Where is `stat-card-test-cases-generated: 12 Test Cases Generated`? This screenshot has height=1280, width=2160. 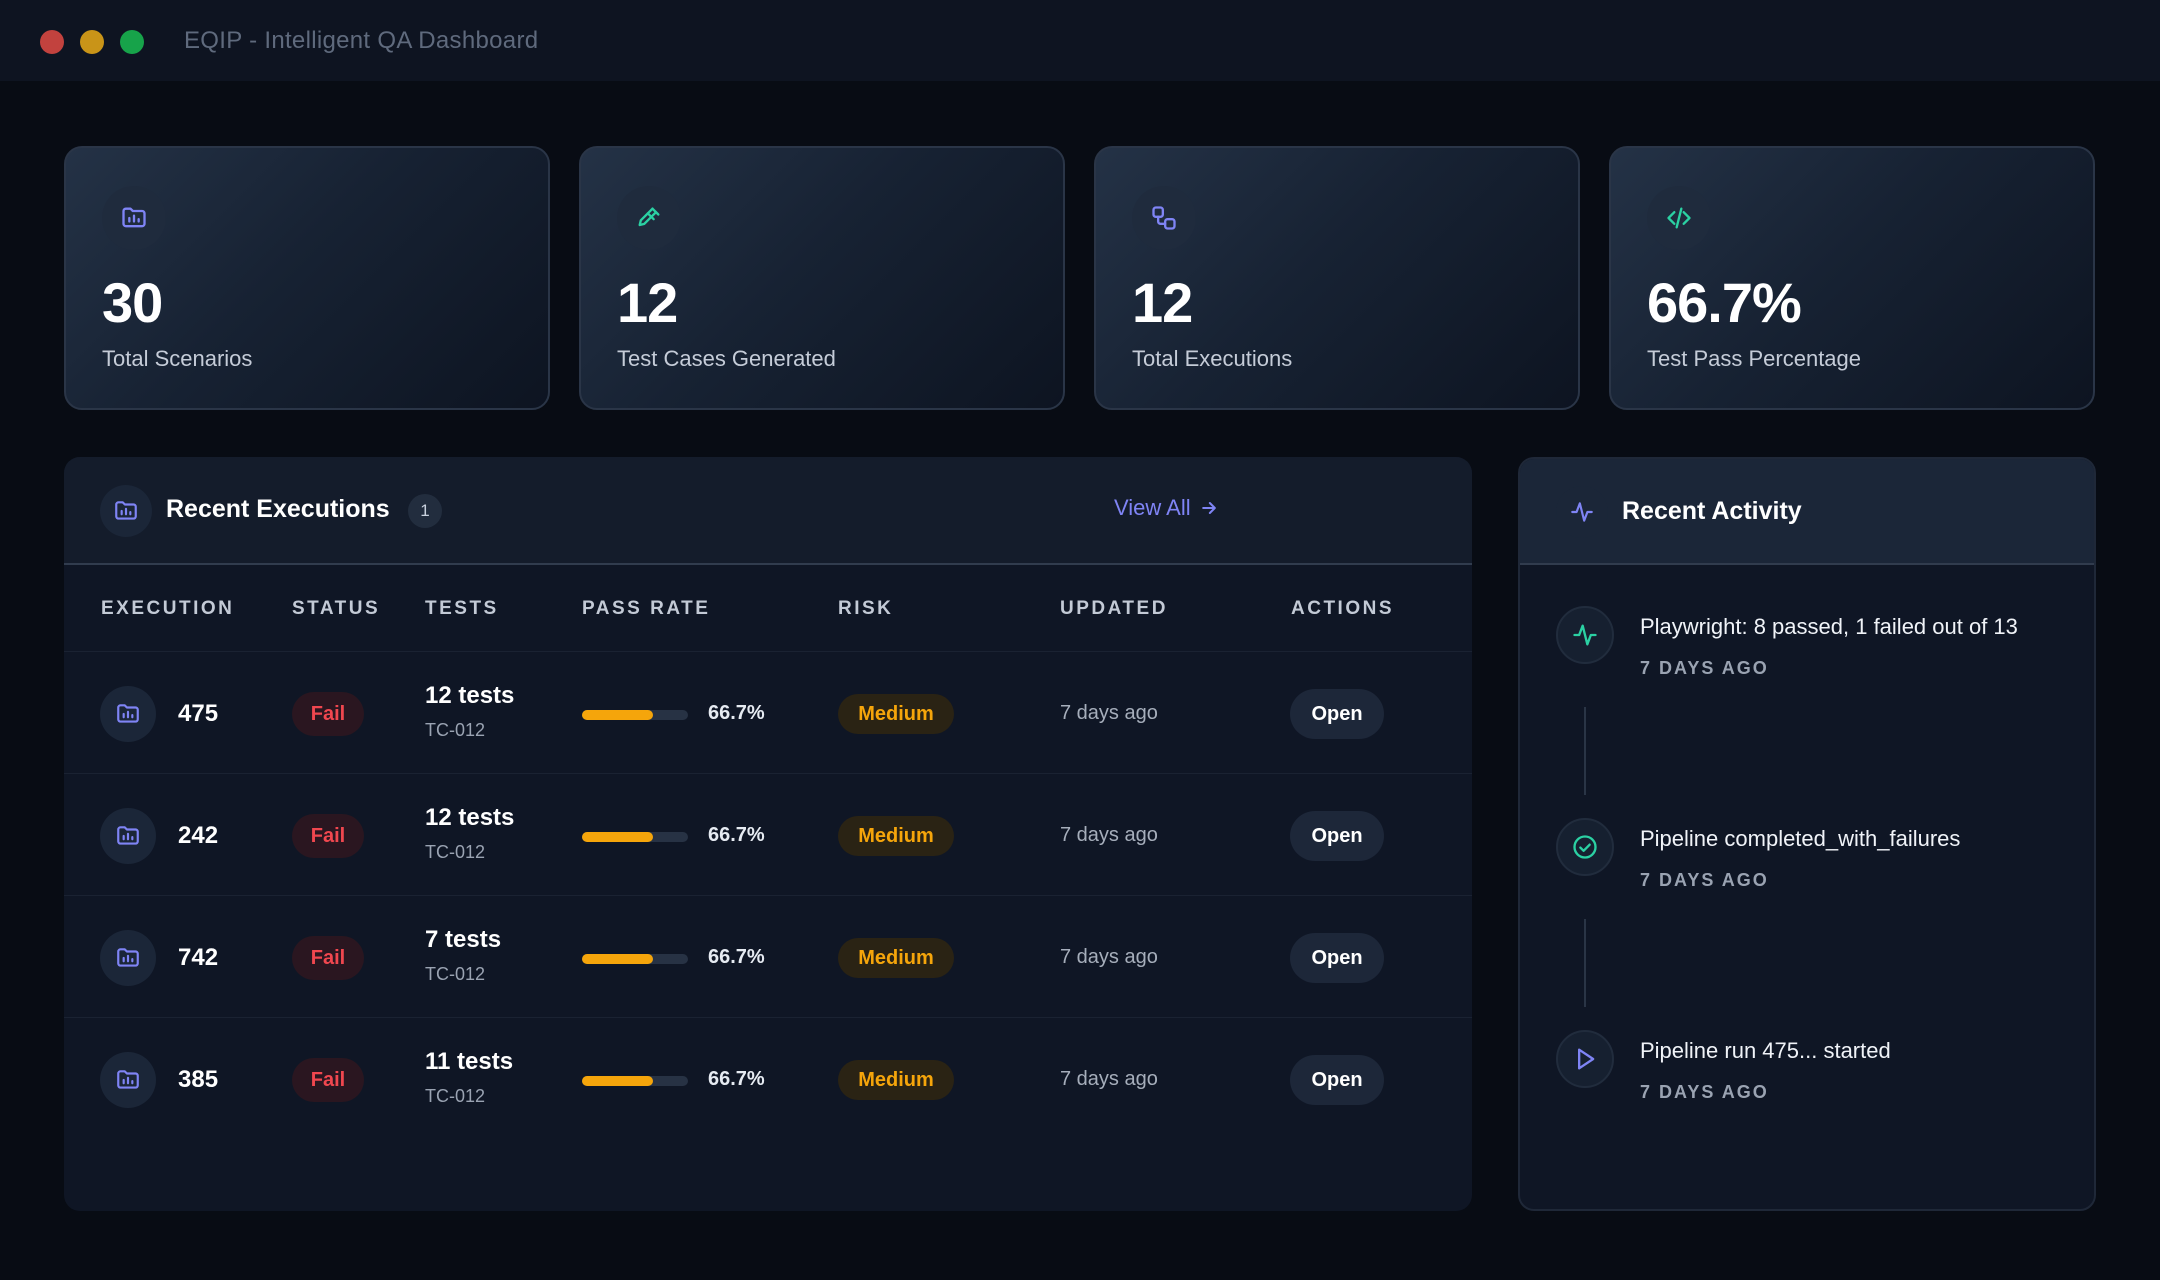 stat-card-test-cases-generated: 12 Test Cases Generated is located at coordinates (822, 278).